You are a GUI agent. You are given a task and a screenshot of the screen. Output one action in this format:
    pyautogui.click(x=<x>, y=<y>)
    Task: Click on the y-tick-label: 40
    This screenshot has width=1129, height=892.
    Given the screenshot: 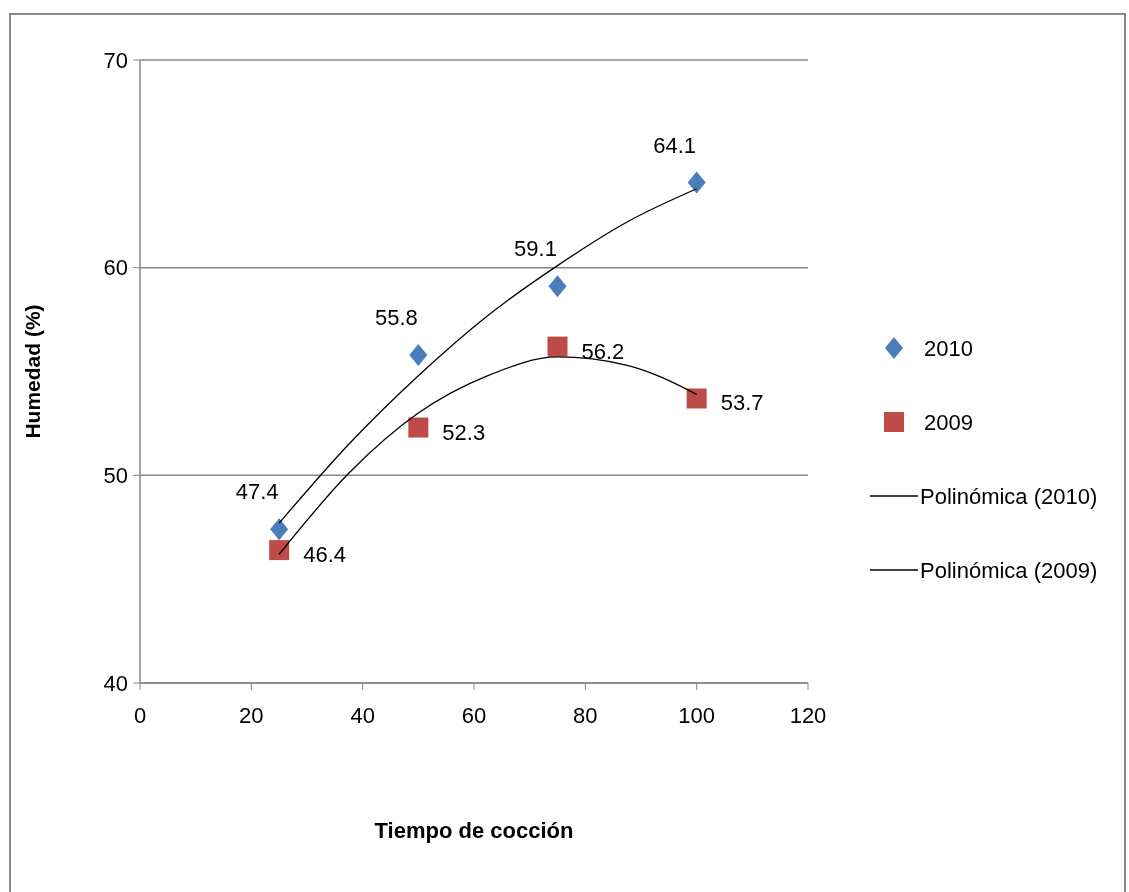 What is the action you would take?
    pyautogui.click(x=115, y=683)
    